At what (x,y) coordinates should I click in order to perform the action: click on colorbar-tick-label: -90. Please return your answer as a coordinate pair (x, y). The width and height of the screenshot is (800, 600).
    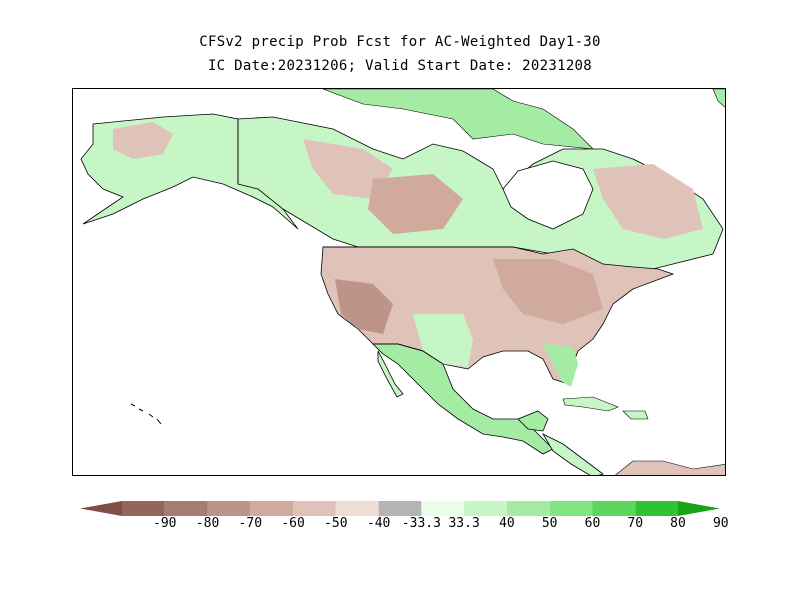
    Looking at the image, I should click on (165, 523).